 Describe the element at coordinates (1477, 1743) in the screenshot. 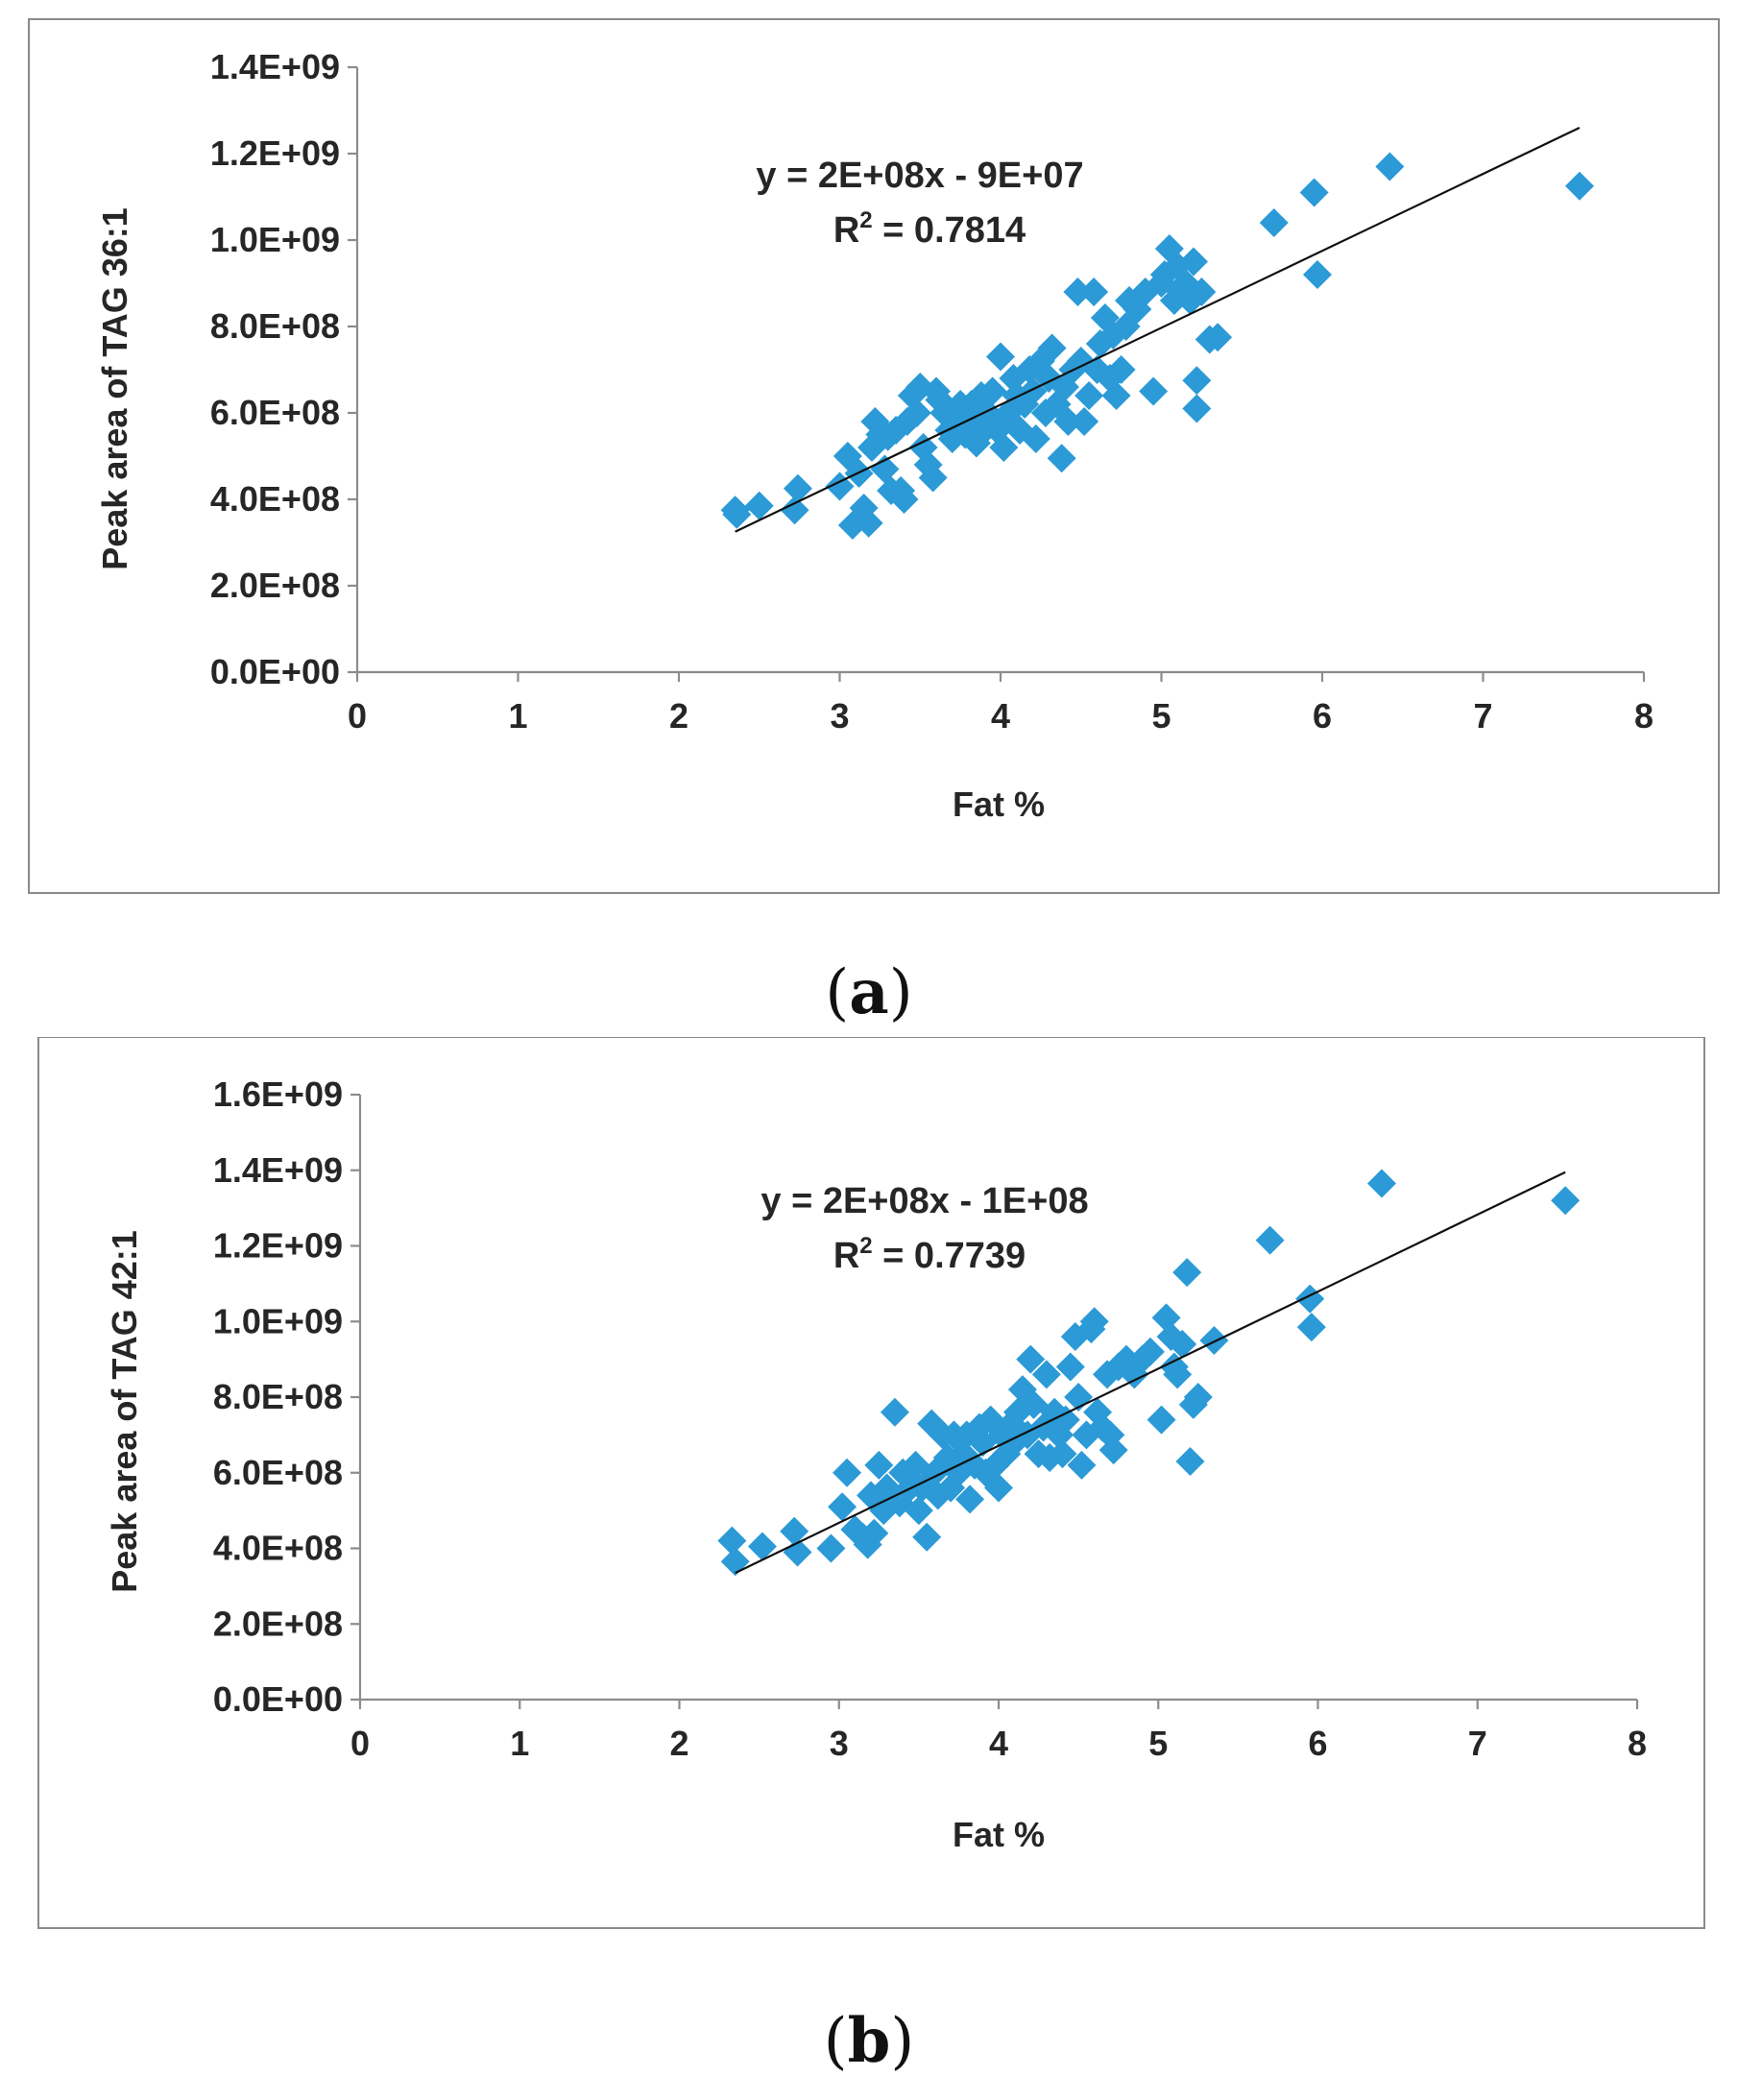

I see `chart-b-x-tick-label: 7` at that location.